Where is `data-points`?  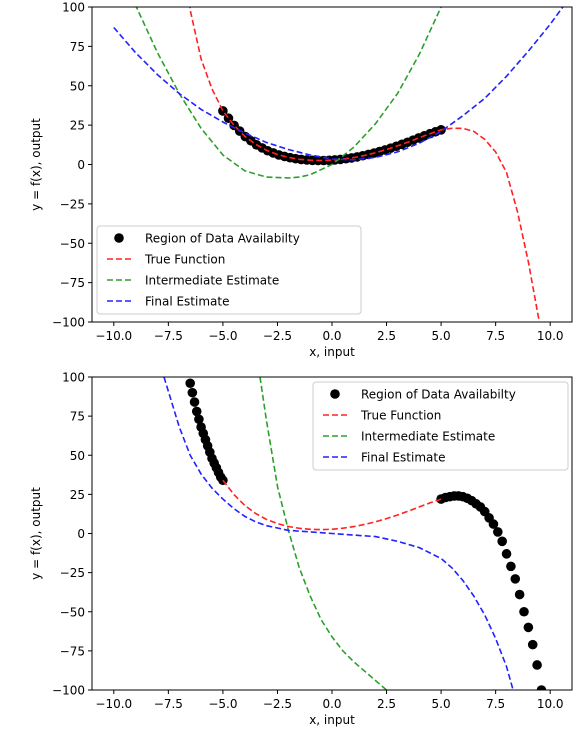 data-points is located at coordinates (332, 135).